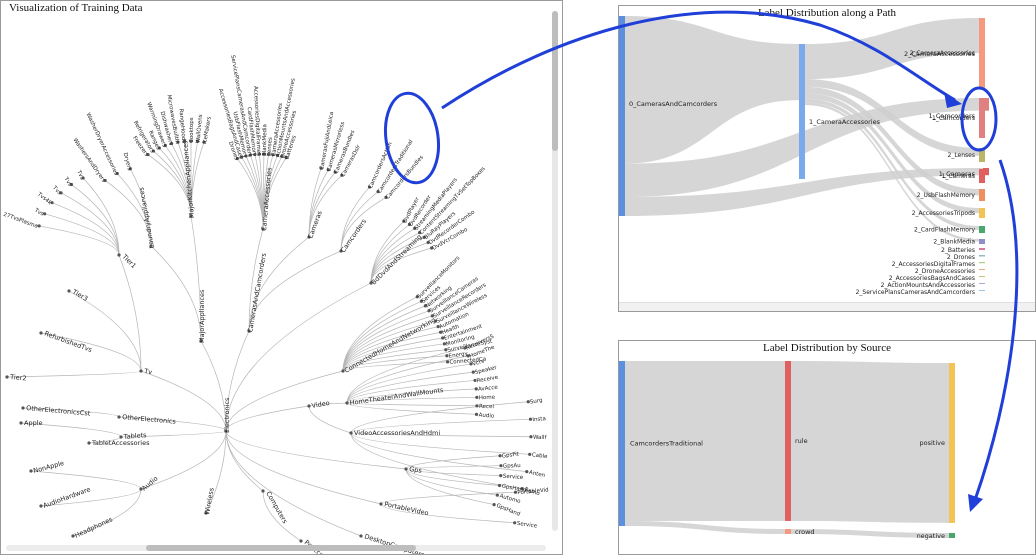 The height and width of the screenshot is (555, 1036). What do you see at coordinates (555, 81) in the screenshot?
I see `tree-vertical-scroll-thumb` at bounding box center [555, 81].